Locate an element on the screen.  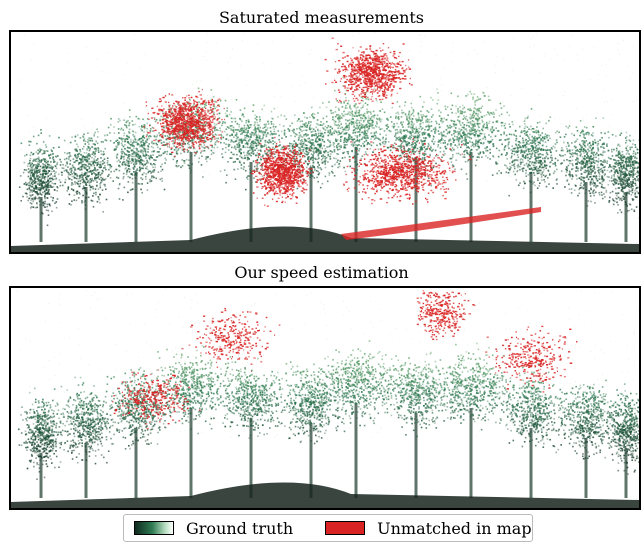
unmatched-swatch is located at coordinates (345, 528).